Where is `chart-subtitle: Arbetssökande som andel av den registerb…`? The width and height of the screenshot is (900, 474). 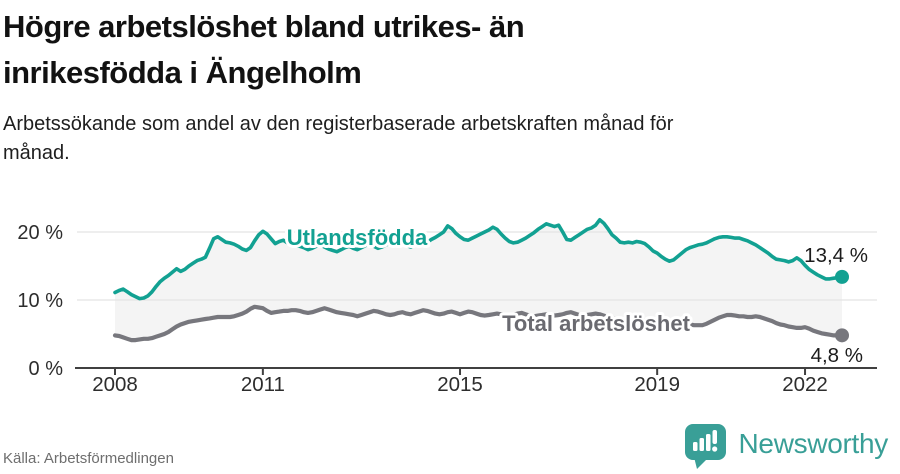 chart-subtitle: Arbetssökande som andel av den registerb… is located at coordinates (338, 138).